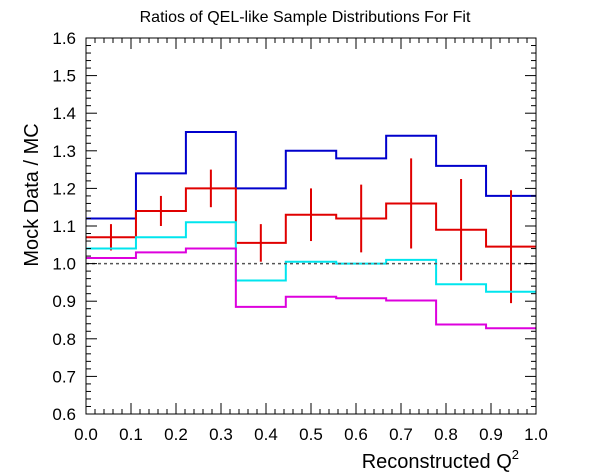 This screenshot has width=596, height=472. I want to click on y-tick-label: 0.7, so click(64, 376).